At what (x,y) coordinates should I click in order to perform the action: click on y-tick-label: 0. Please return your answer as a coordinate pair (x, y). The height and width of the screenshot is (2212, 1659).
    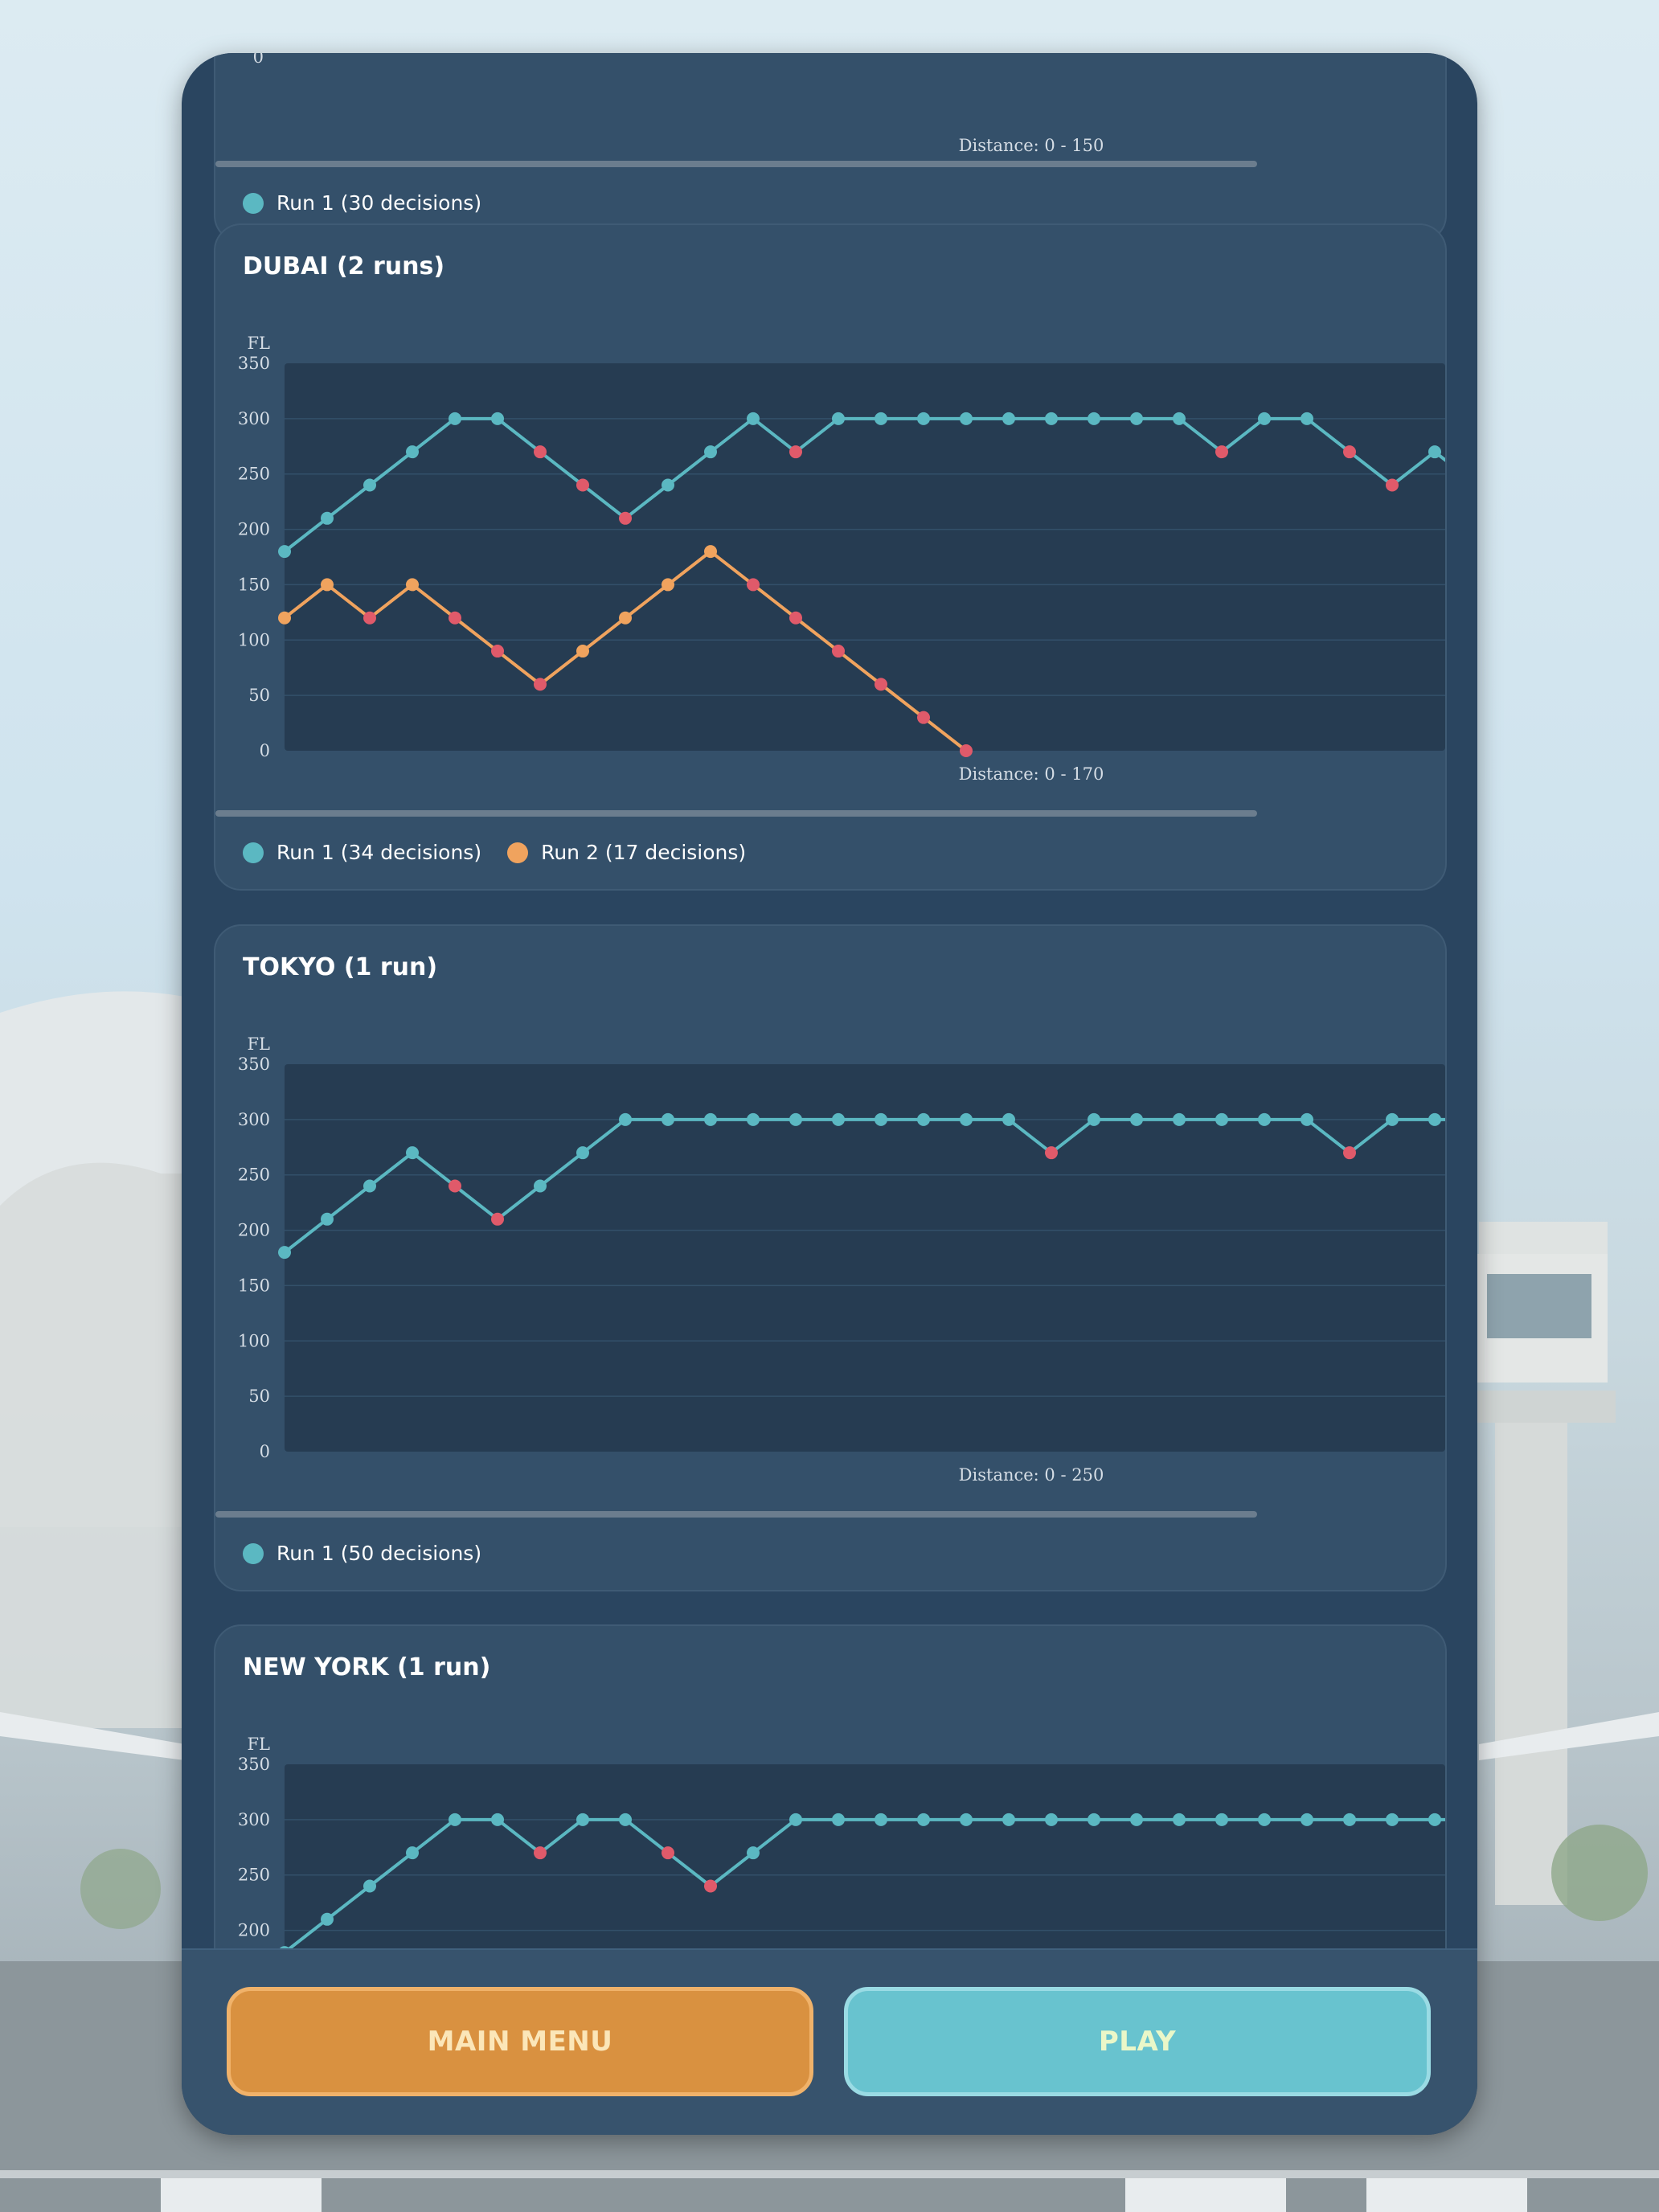
    Looking at the image, I should click on (265, 1451).